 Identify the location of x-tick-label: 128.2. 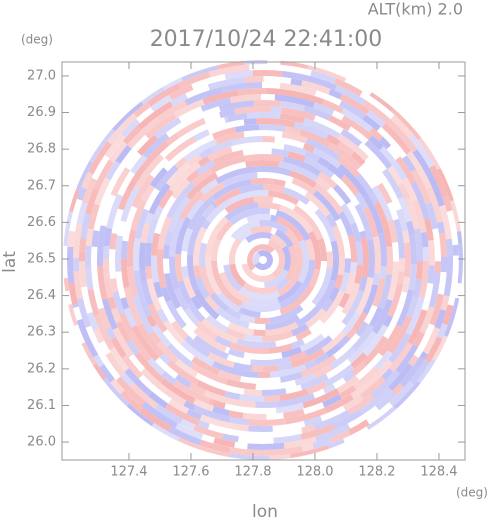
(376, 472).